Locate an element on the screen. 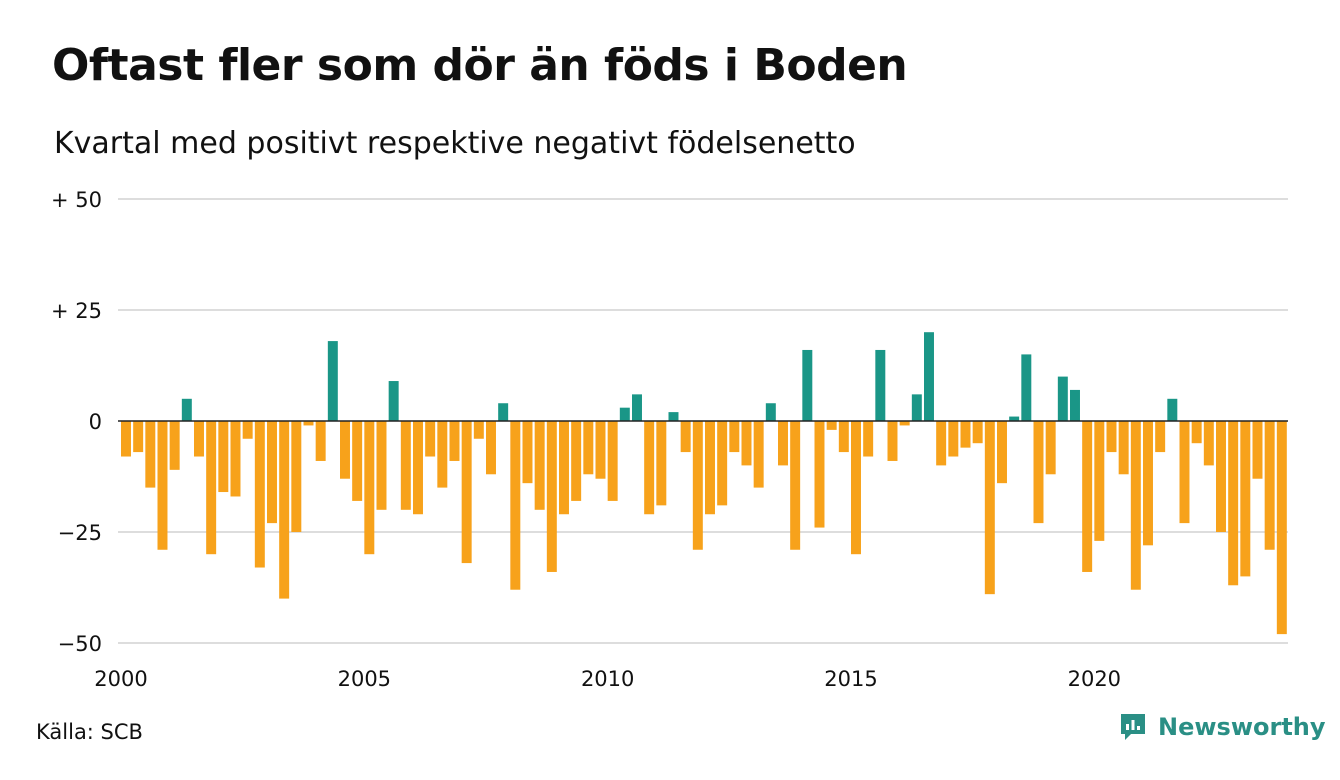  x-axis-labels: 2000 2005 2010 2015 2020 is located at coordinates (607, 679).